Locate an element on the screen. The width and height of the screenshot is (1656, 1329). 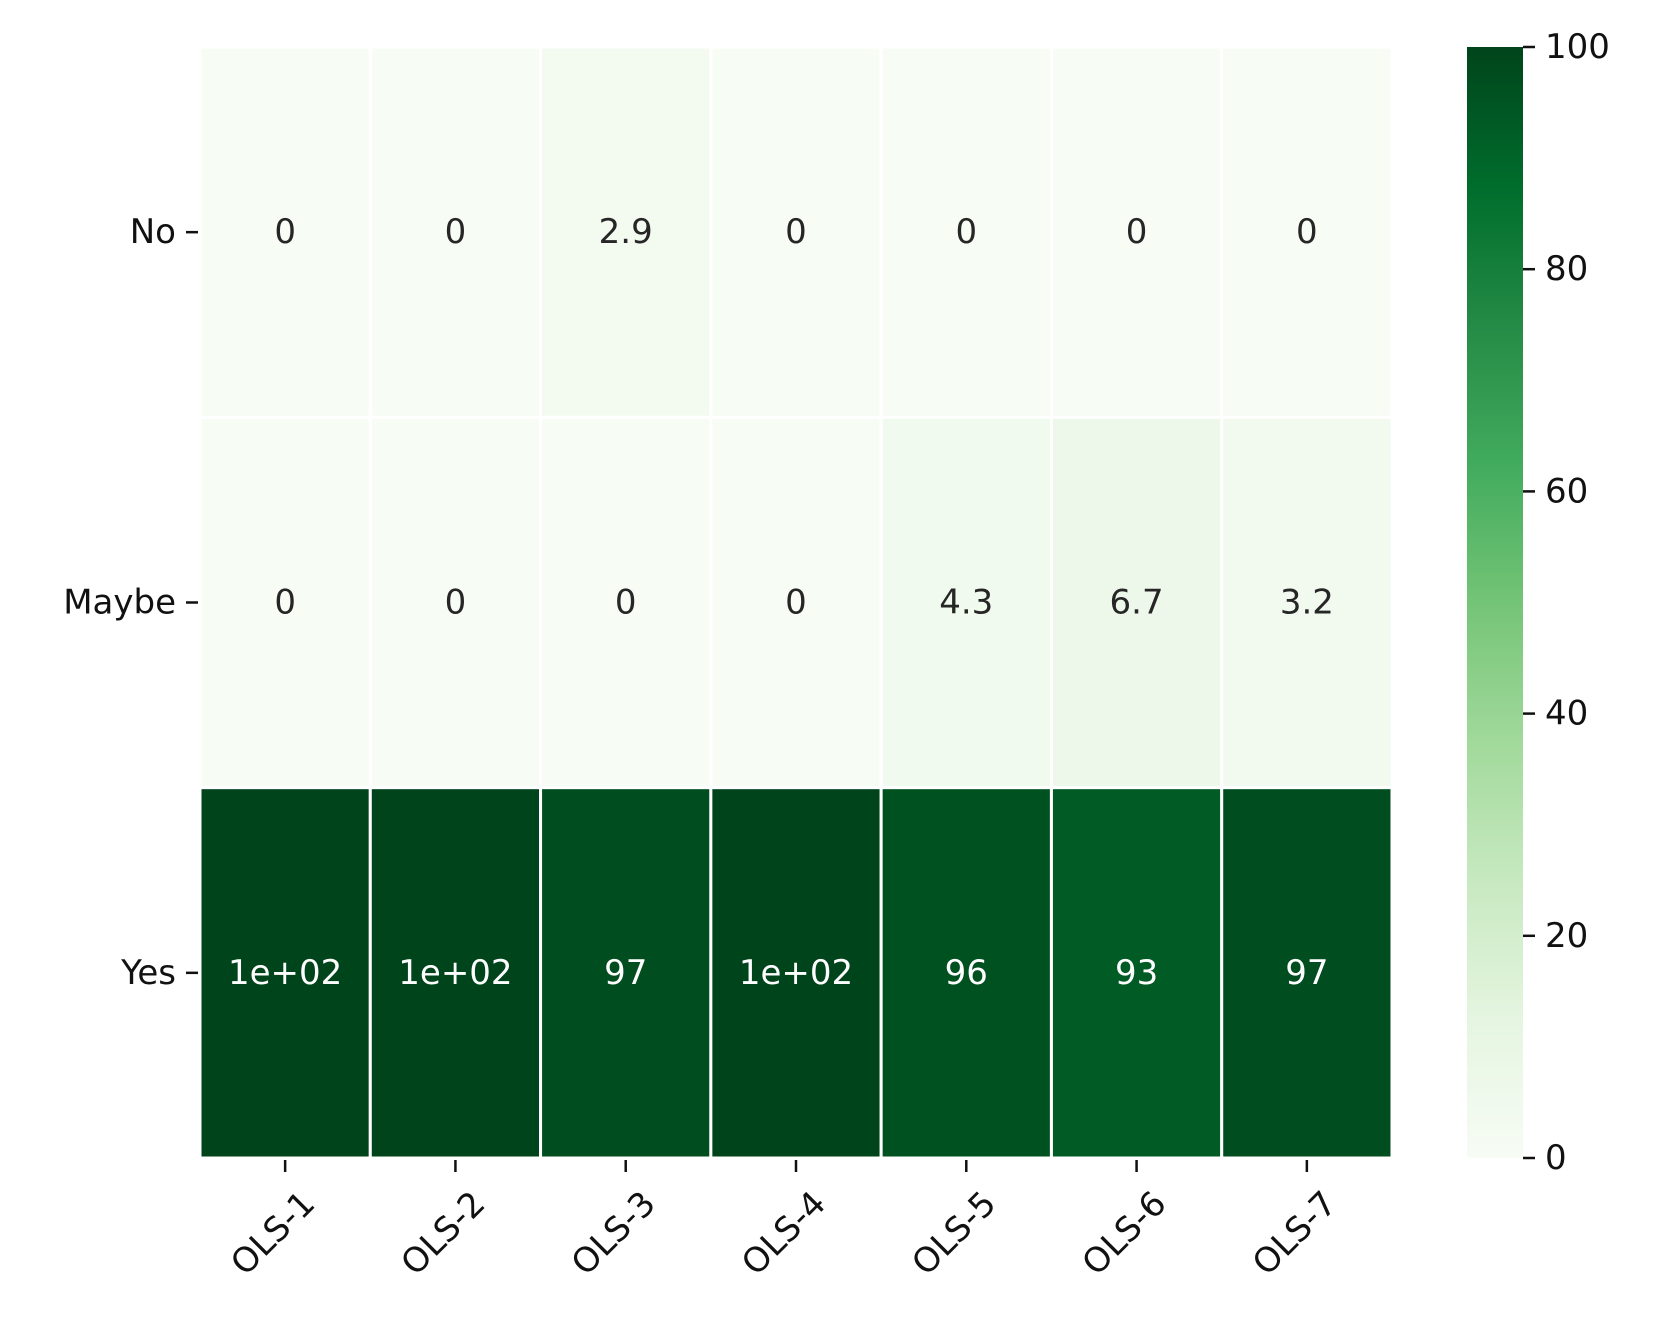
x-tick-label: OLS-1 is located at coordinates (273, 1234).